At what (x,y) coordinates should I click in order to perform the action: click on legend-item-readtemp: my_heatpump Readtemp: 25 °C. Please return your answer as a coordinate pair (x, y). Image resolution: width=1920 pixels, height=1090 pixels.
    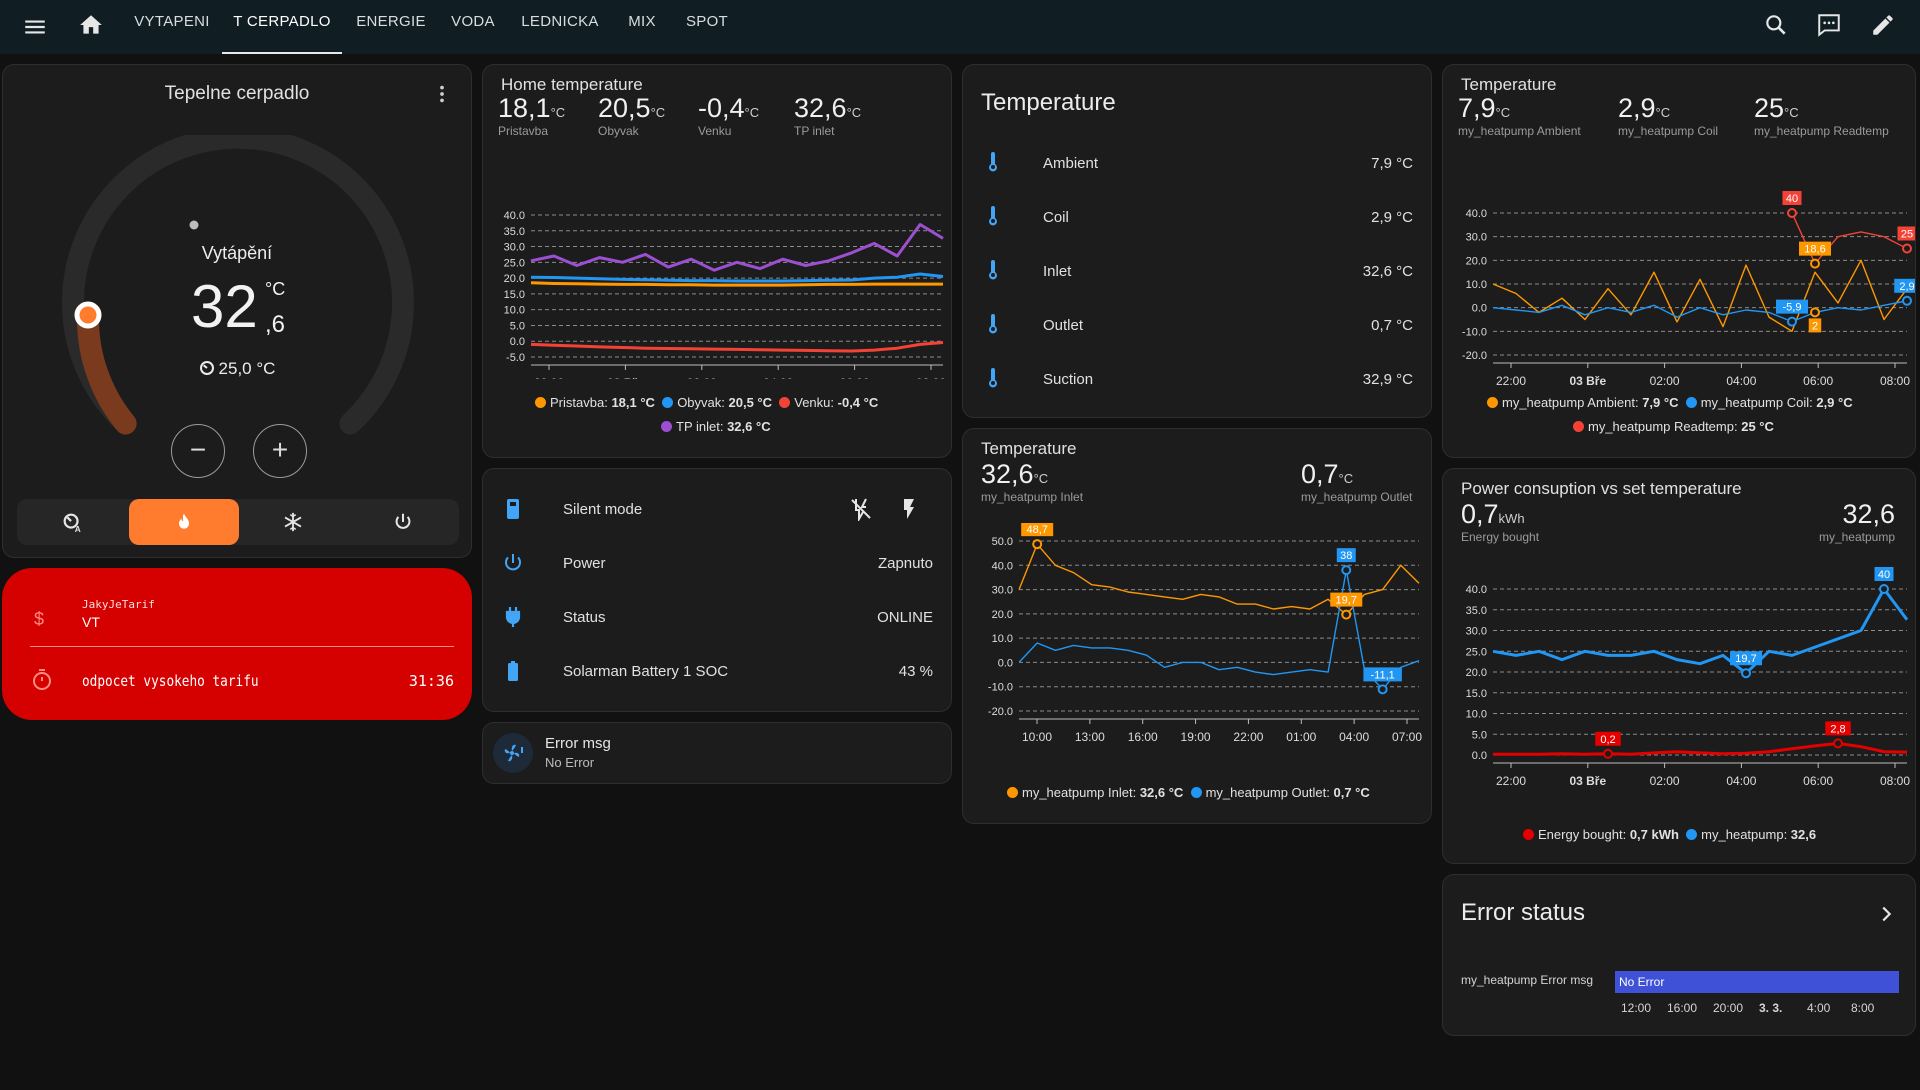
    Looking at the image, I should click on (1673, 426).